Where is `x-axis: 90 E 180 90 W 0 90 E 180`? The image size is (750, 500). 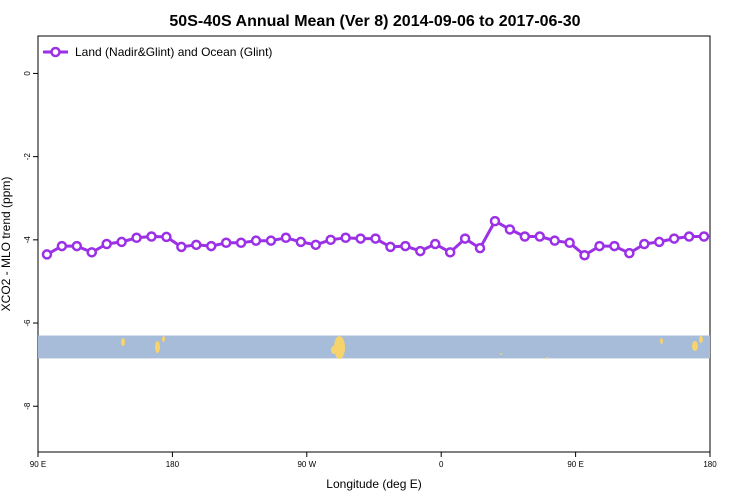
x-axis: 90 E 180 90 W 0 90 E 180 is located at coordinates (373, 460).